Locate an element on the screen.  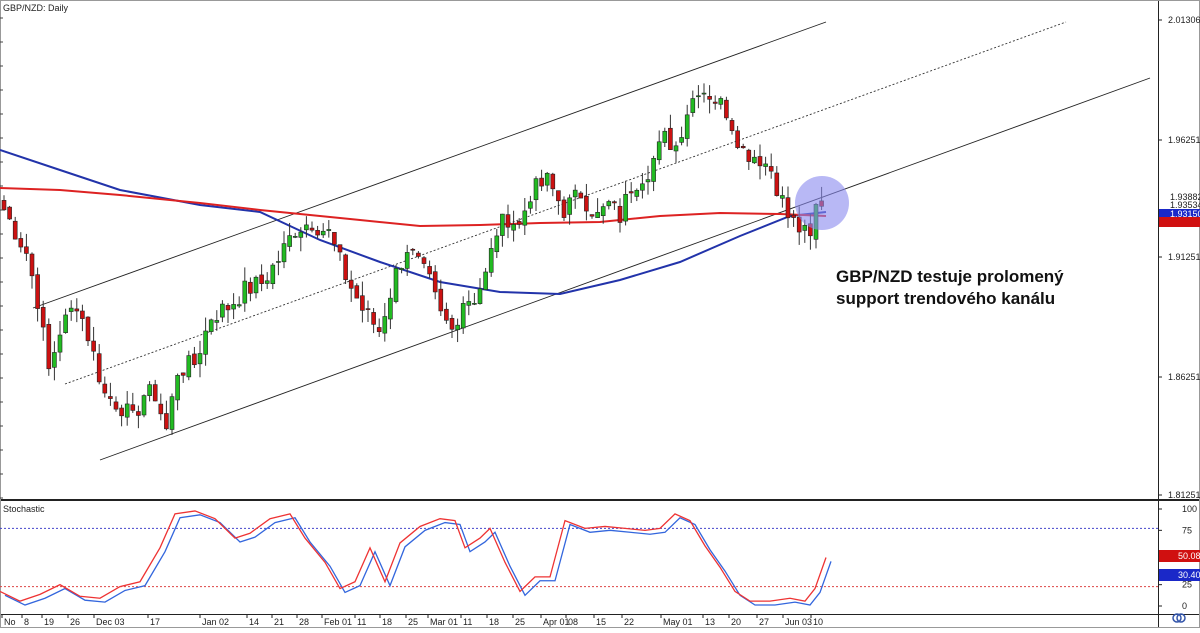
x-tick-label: 8 is located at coordinates (26, 622).